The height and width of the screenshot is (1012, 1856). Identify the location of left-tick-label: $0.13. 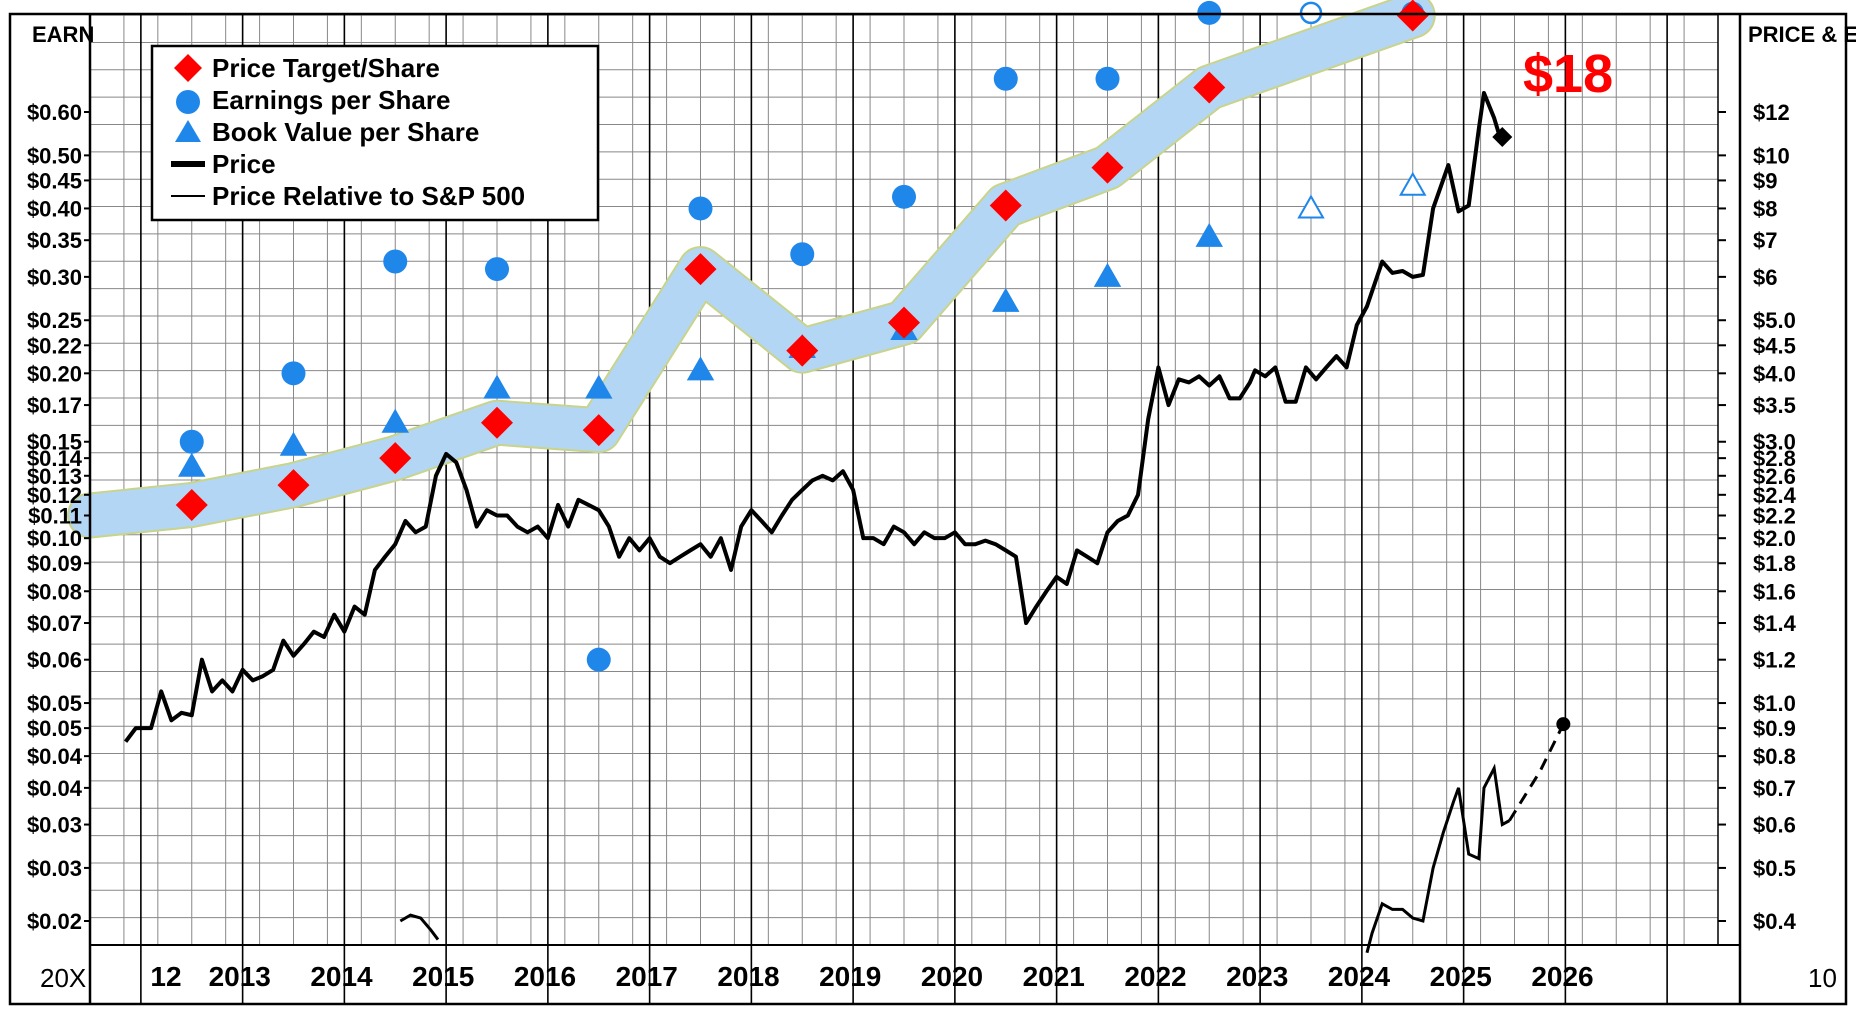
(54, 476).